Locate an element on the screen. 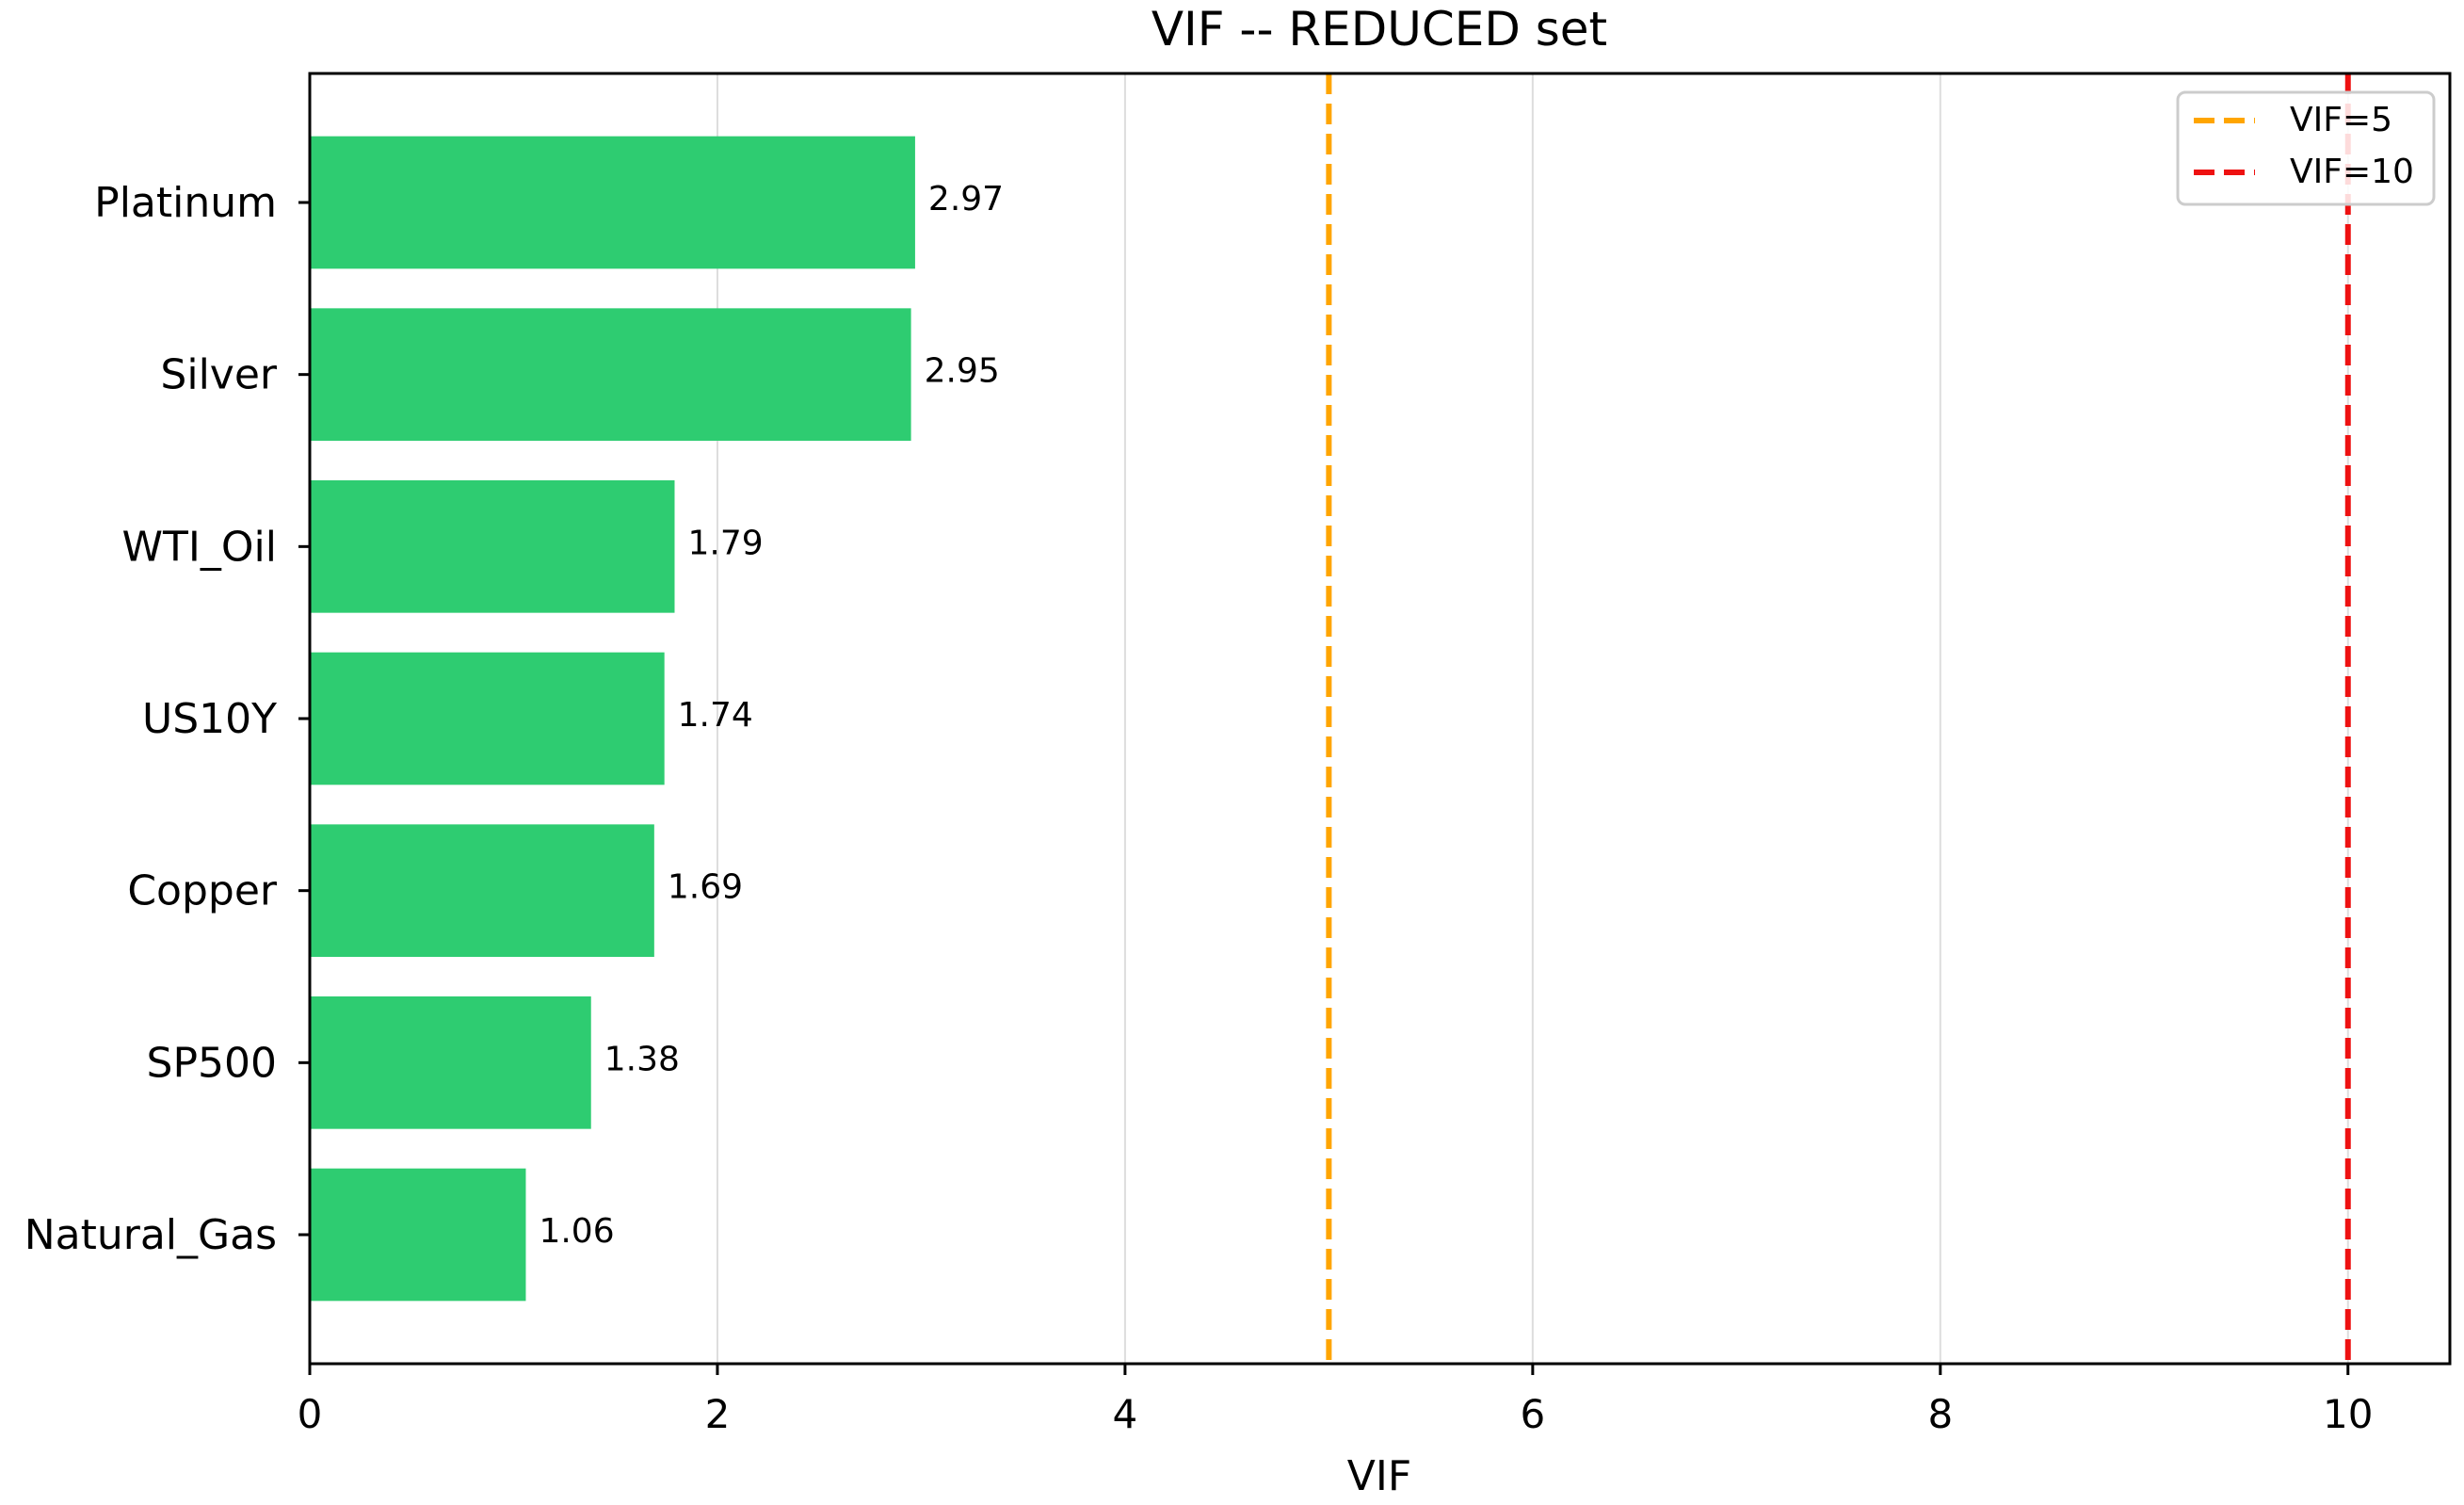 The image size is (2464, 1505). y-category-label: Copper is located at coordinates (202, 891).